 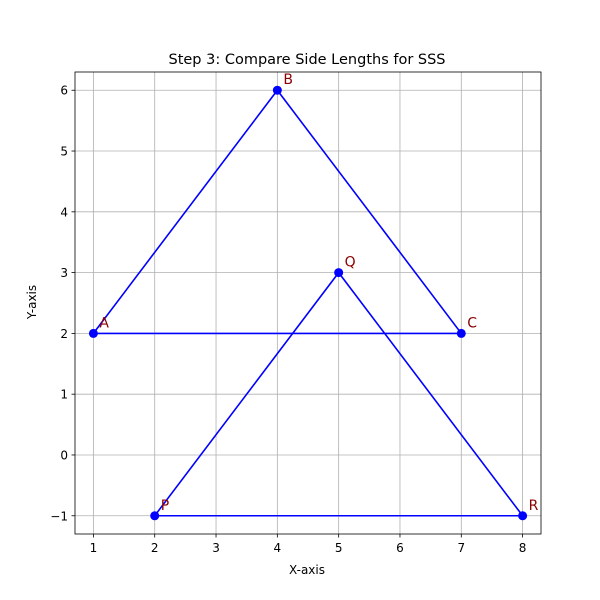 I want to click on chart-title: Step 3: Compare Side Lengths for SSS, so click(x=306, y=60).